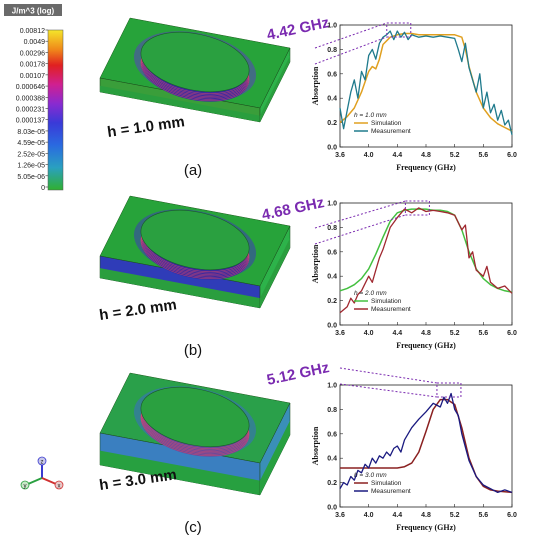  I want to click on colorbar-tick-label: 2.52e-05, so click(31, 154).